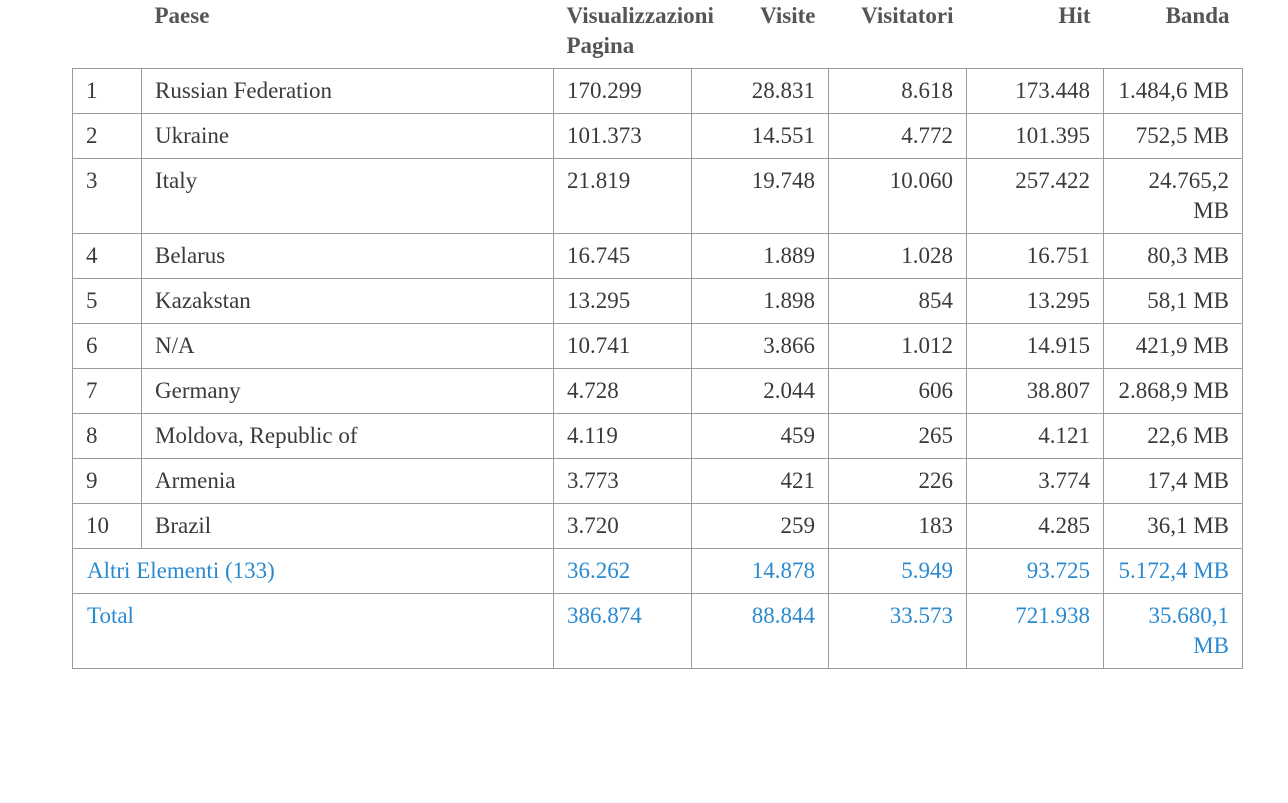 Image resolution: width=1288 pixels, height=803 pixels. What do you see at coordinates (760, 391) in the screenshot?
I see `visits-cell: 2.044` at bounding box center [760, 391].